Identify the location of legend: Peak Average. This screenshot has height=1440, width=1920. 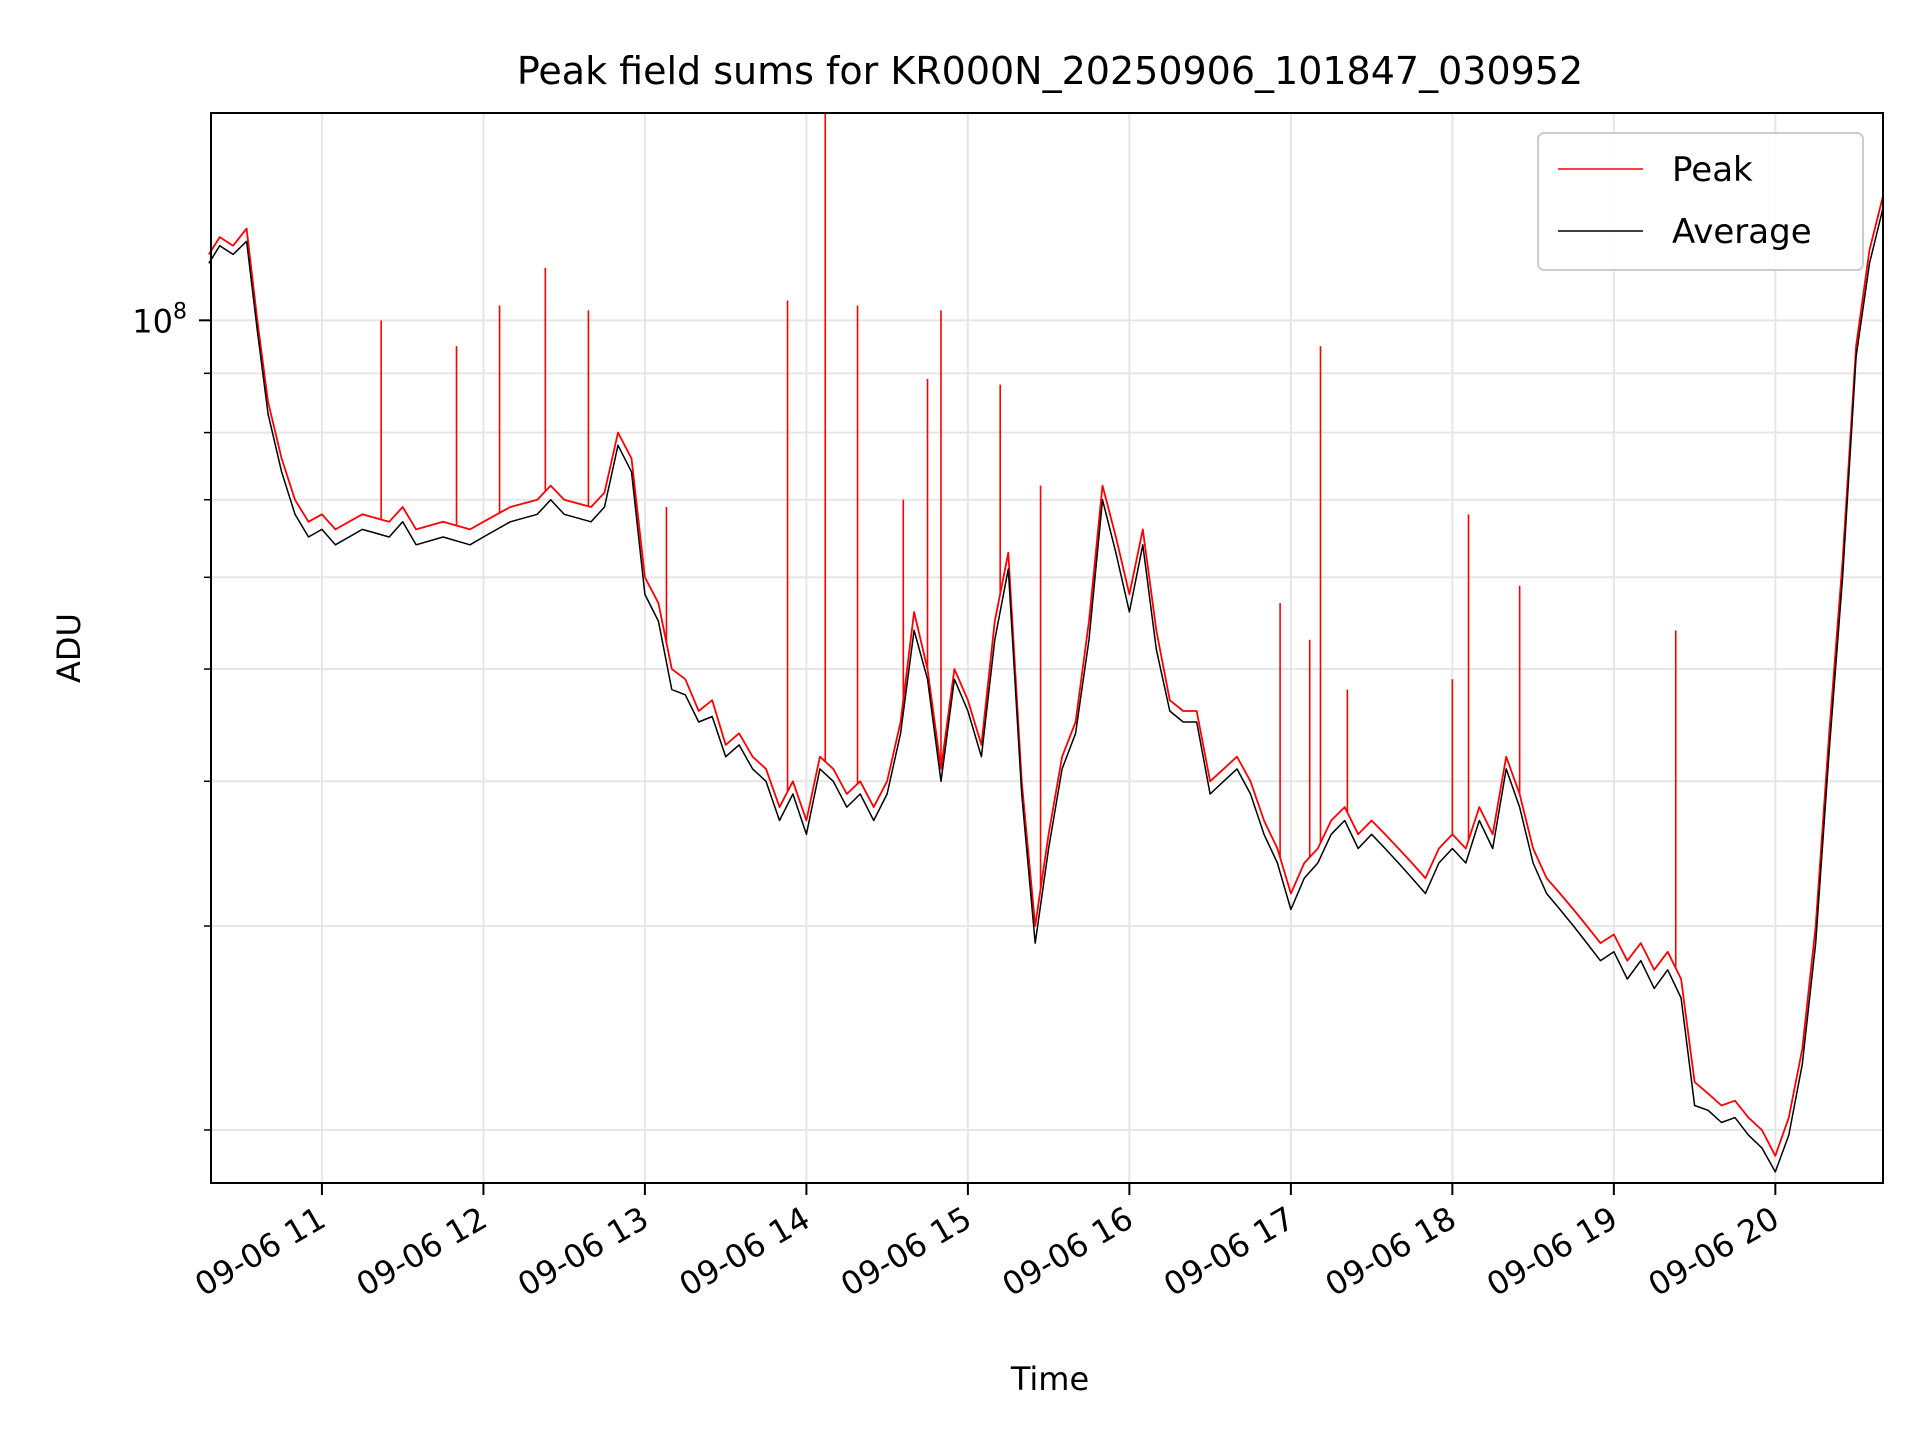
(1700, 201).